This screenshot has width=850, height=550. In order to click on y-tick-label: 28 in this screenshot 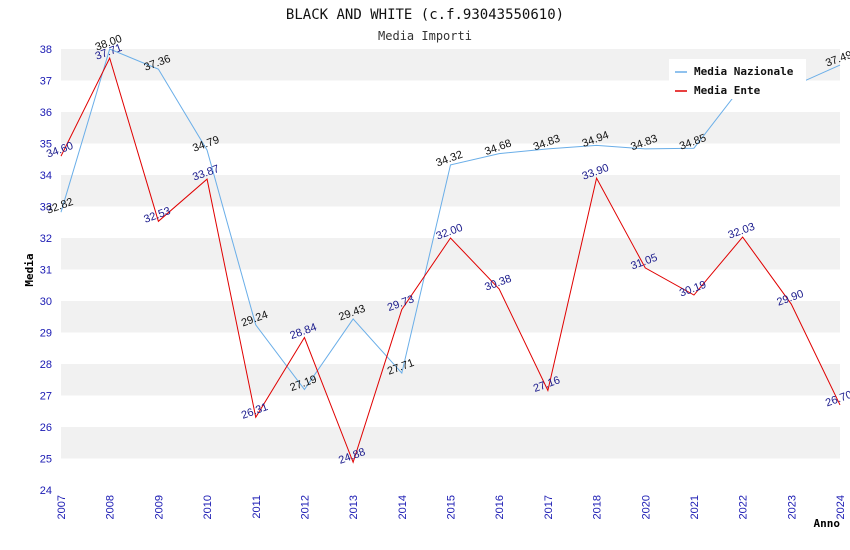, I will do `click(46, 365)`.